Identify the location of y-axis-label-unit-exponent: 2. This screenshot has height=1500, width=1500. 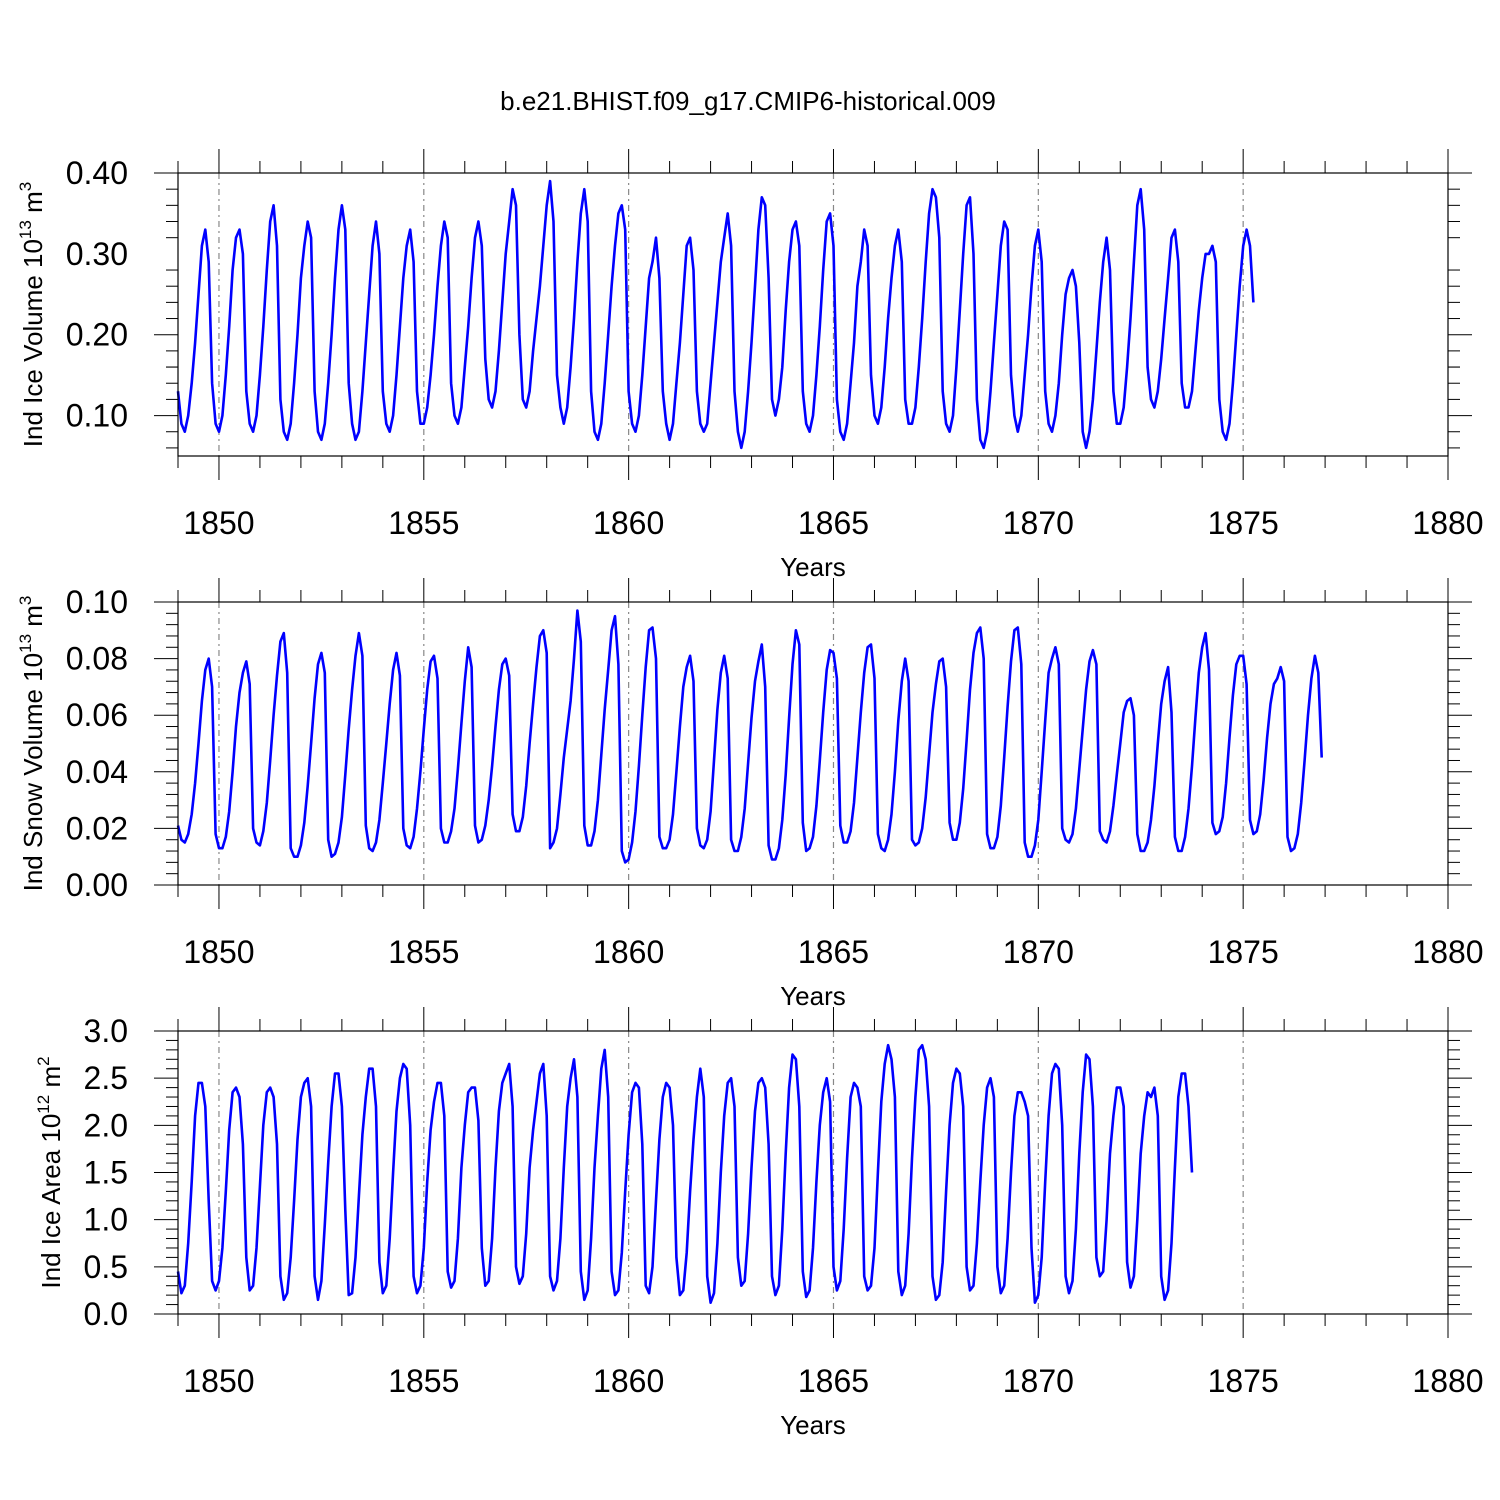
(43, 1060).